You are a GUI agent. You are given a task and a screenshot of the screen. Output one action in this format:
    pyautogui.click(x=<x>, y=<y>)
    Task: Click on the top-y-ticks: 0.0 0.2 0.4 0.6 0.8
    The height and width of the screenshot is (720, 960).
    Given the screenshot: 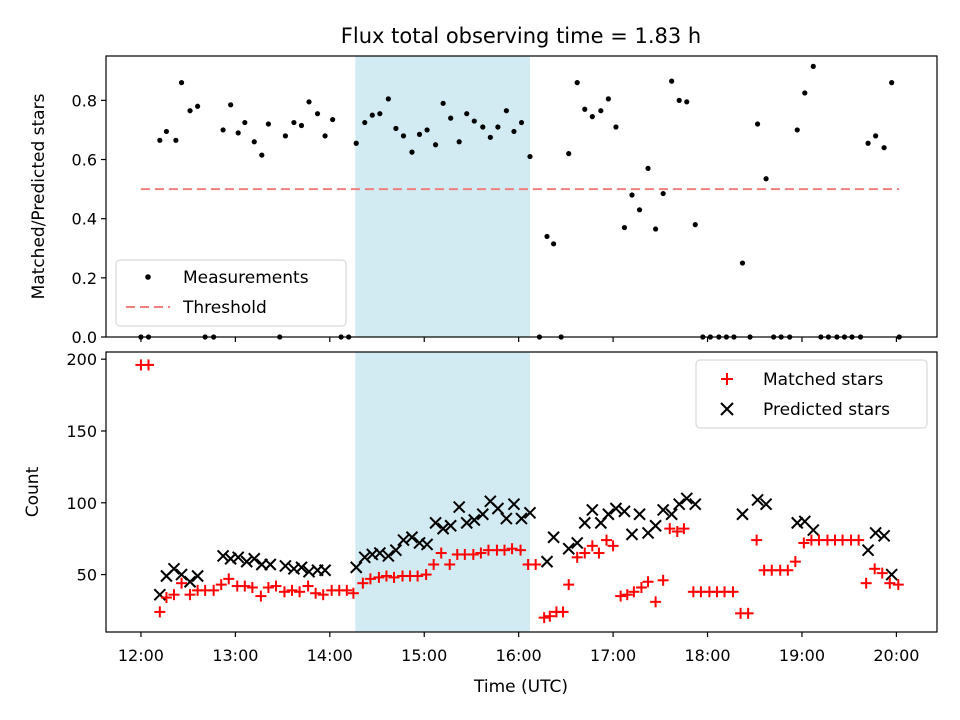 What is the action you would take?
    pyautogui.click(x=89, y=219)
    